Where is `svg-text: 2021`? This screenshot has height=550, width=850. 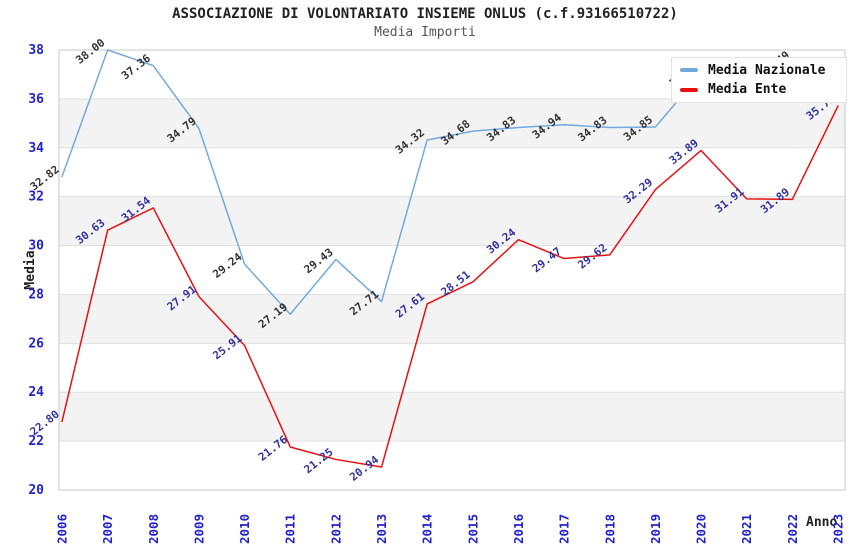
svg-text: 2021 is located at coordinates (746, 529).